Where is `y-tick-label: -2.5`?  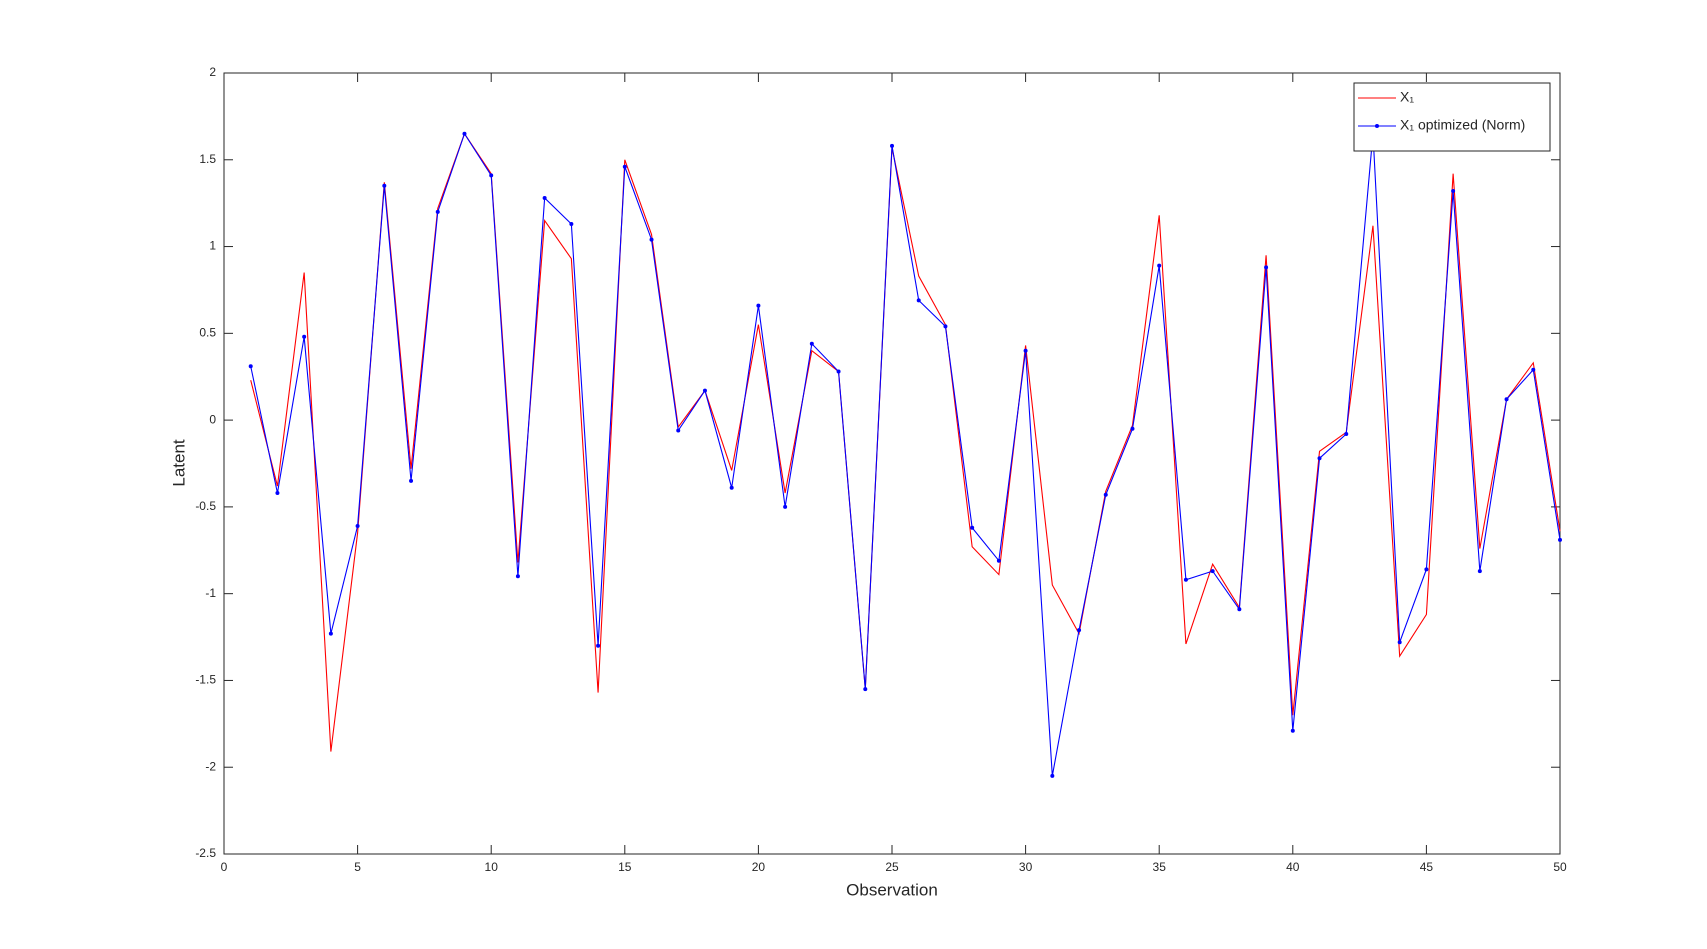
y-tick-label: -2.5 is located at coordinates (205, 853).